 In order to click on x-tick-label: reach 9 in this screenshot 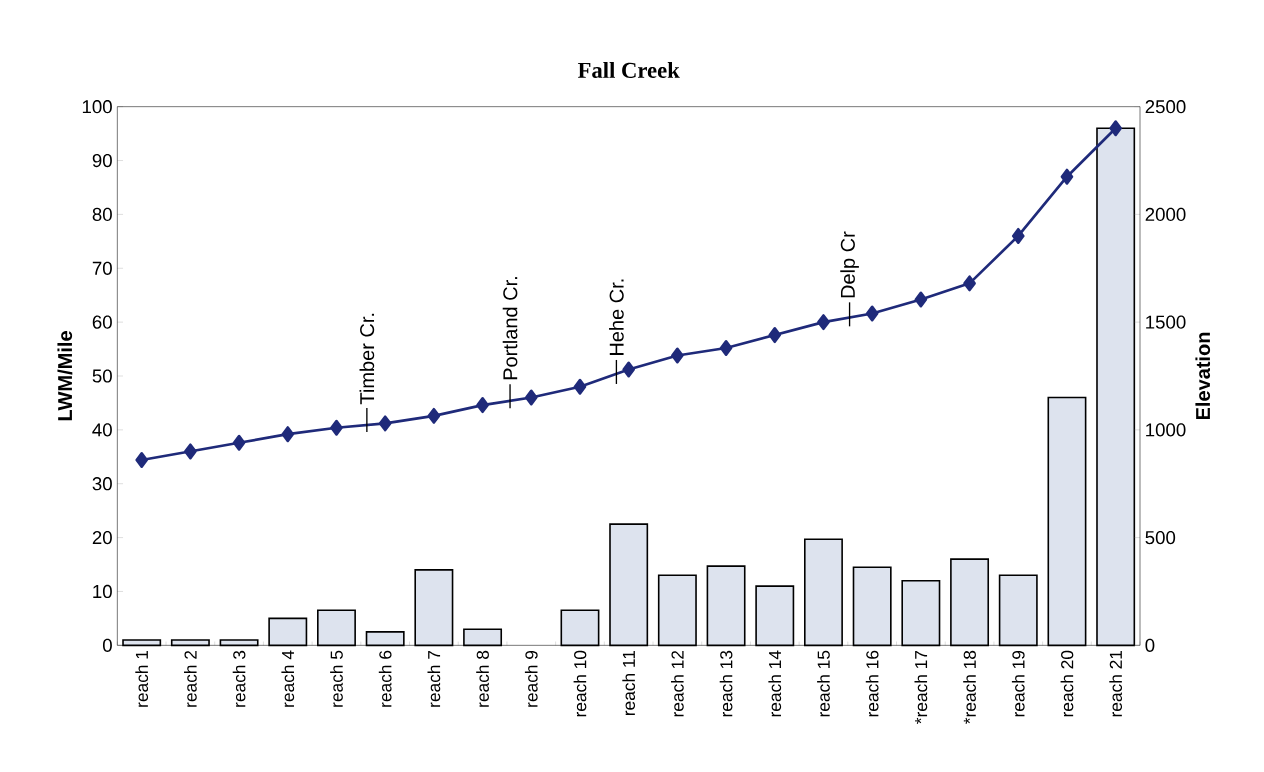, I will do `click(531, 678)`.